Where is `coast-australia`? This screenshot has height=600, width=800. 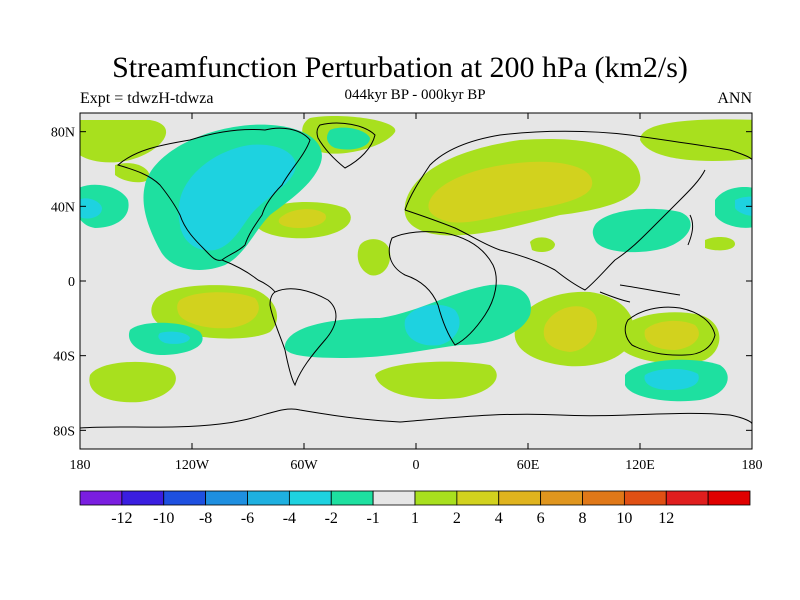
coast-australia is located at coordinates (670, 331).